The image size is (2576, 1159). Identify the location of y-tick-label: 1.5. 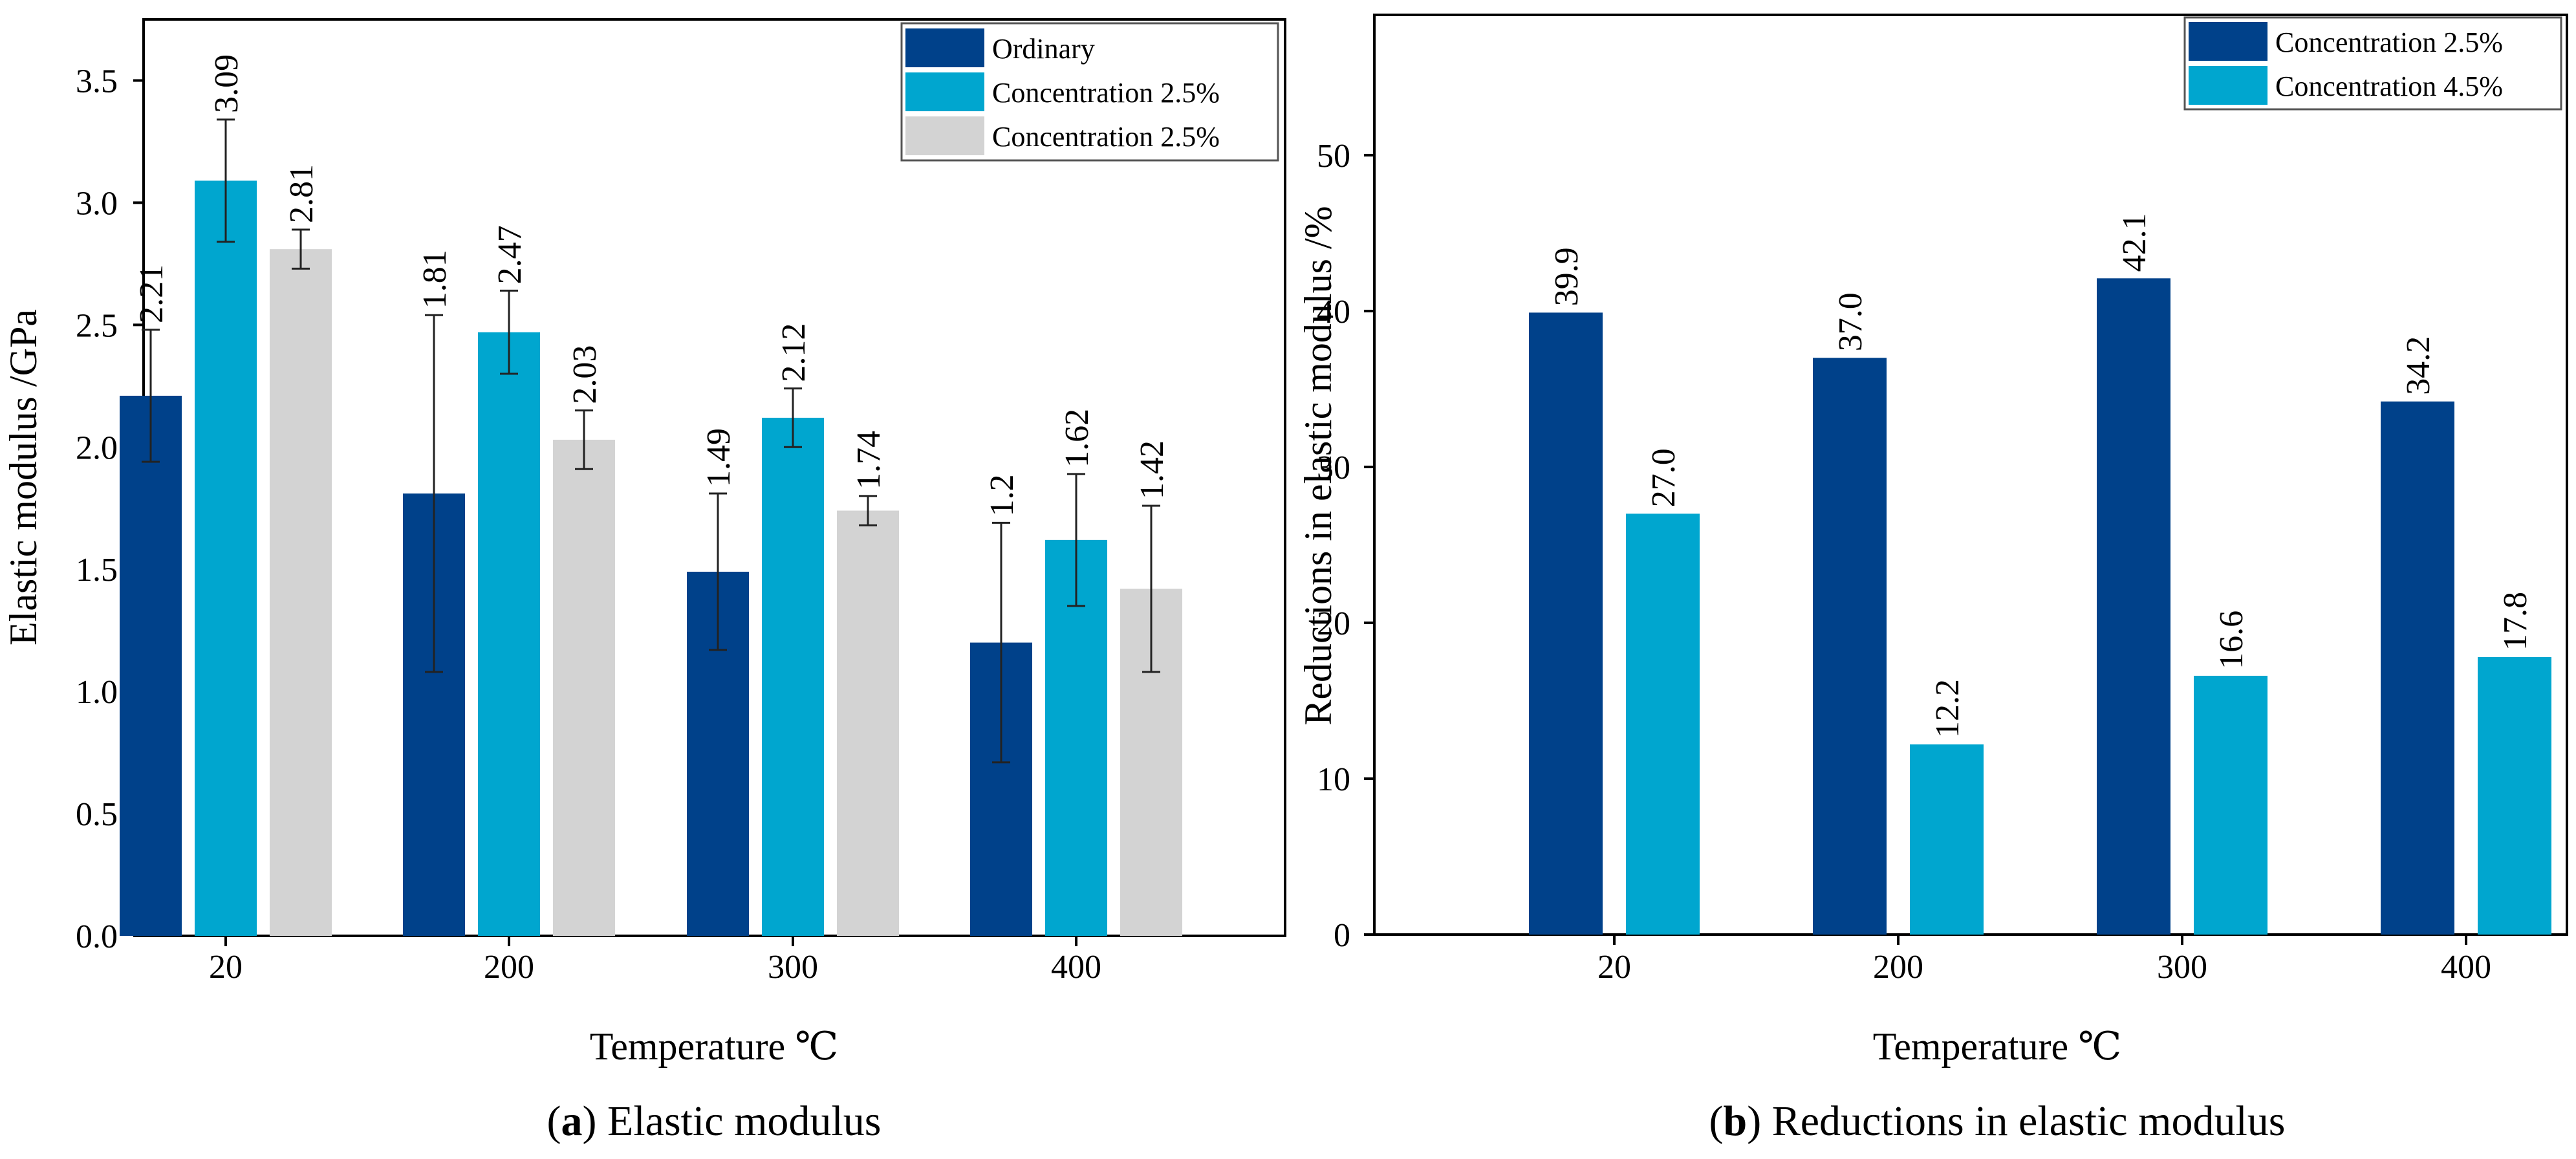
(97, 571).